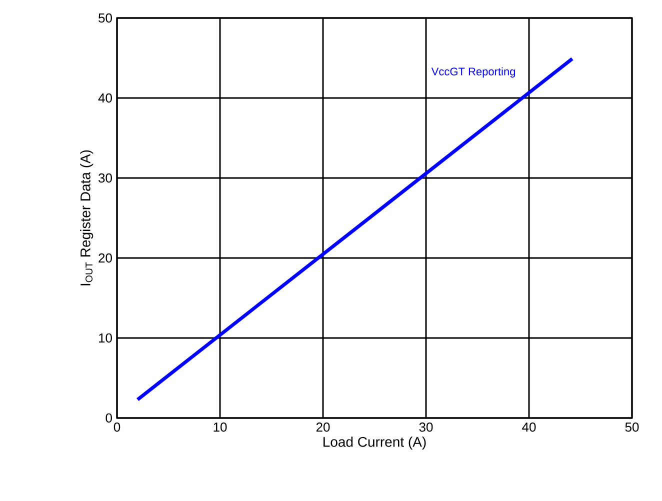  Describe the element at coordinates (105, 178) in the screenshot. I see `y-tick-label: 30` at that location.